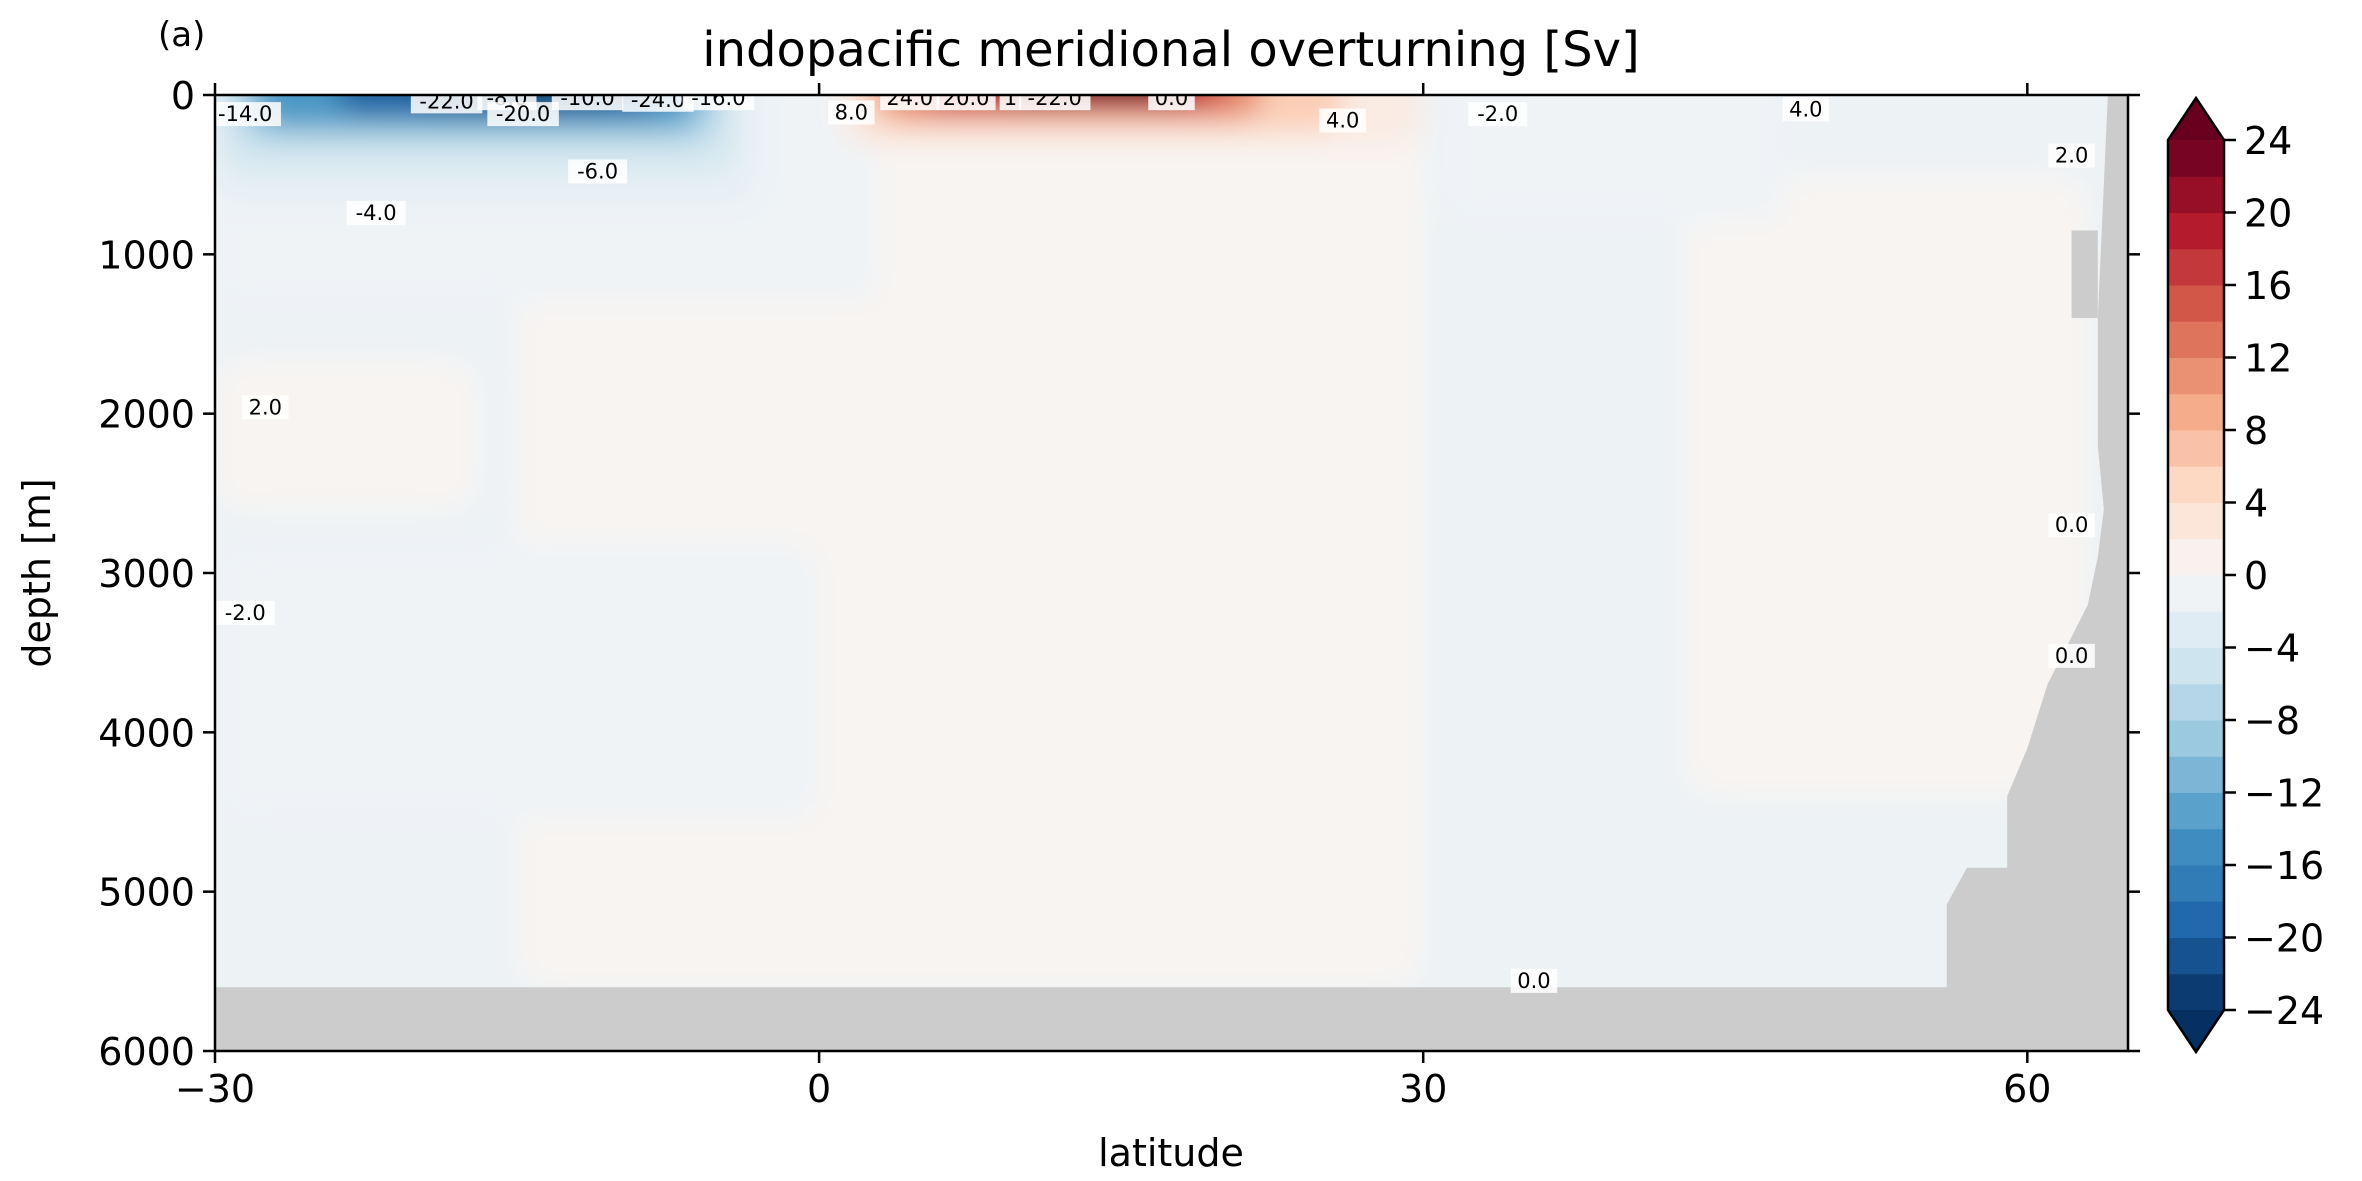 This screenshot has height=1181, width=2362. What do you see at coordinates (2196, 119) in the screenshot?
I see `colorbar-extend-top` at bounding box center [2196, 119].